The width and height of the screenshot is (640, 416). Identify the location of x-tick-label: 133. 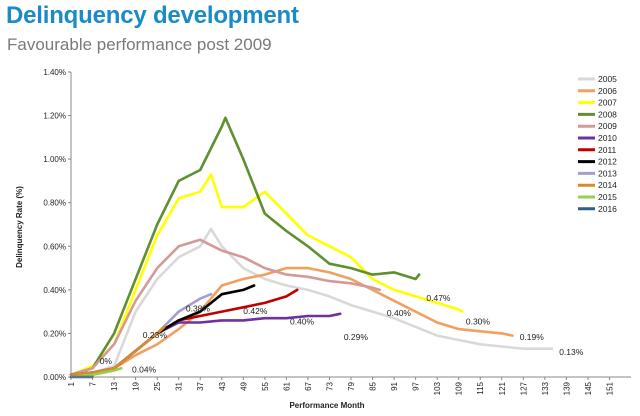
(545, 388).